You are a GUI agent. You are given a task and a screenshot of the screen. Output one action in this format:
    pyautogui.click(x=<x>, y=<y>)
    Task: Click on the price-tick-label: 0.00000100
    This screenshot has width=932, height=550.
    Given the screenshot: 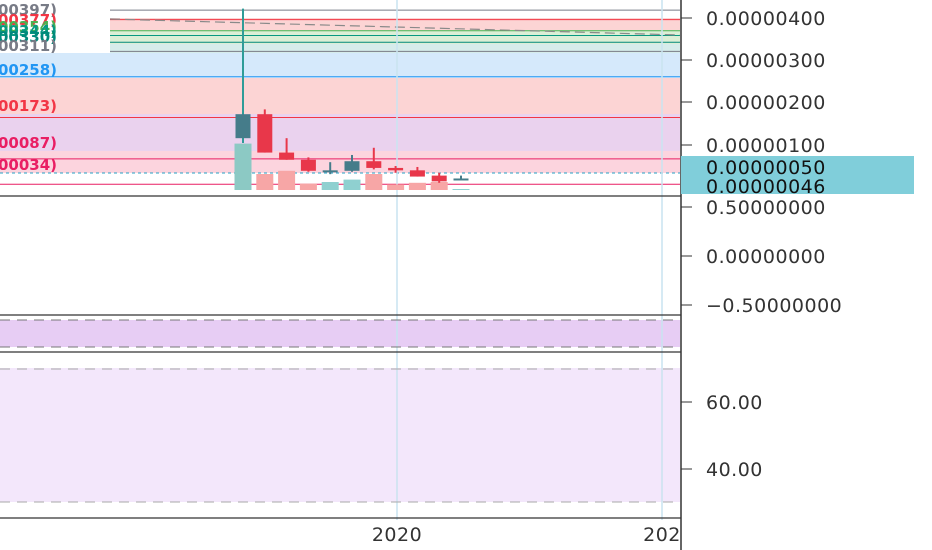 What is the action you would take?
    pyautogui.click(x=766, y=146)
    